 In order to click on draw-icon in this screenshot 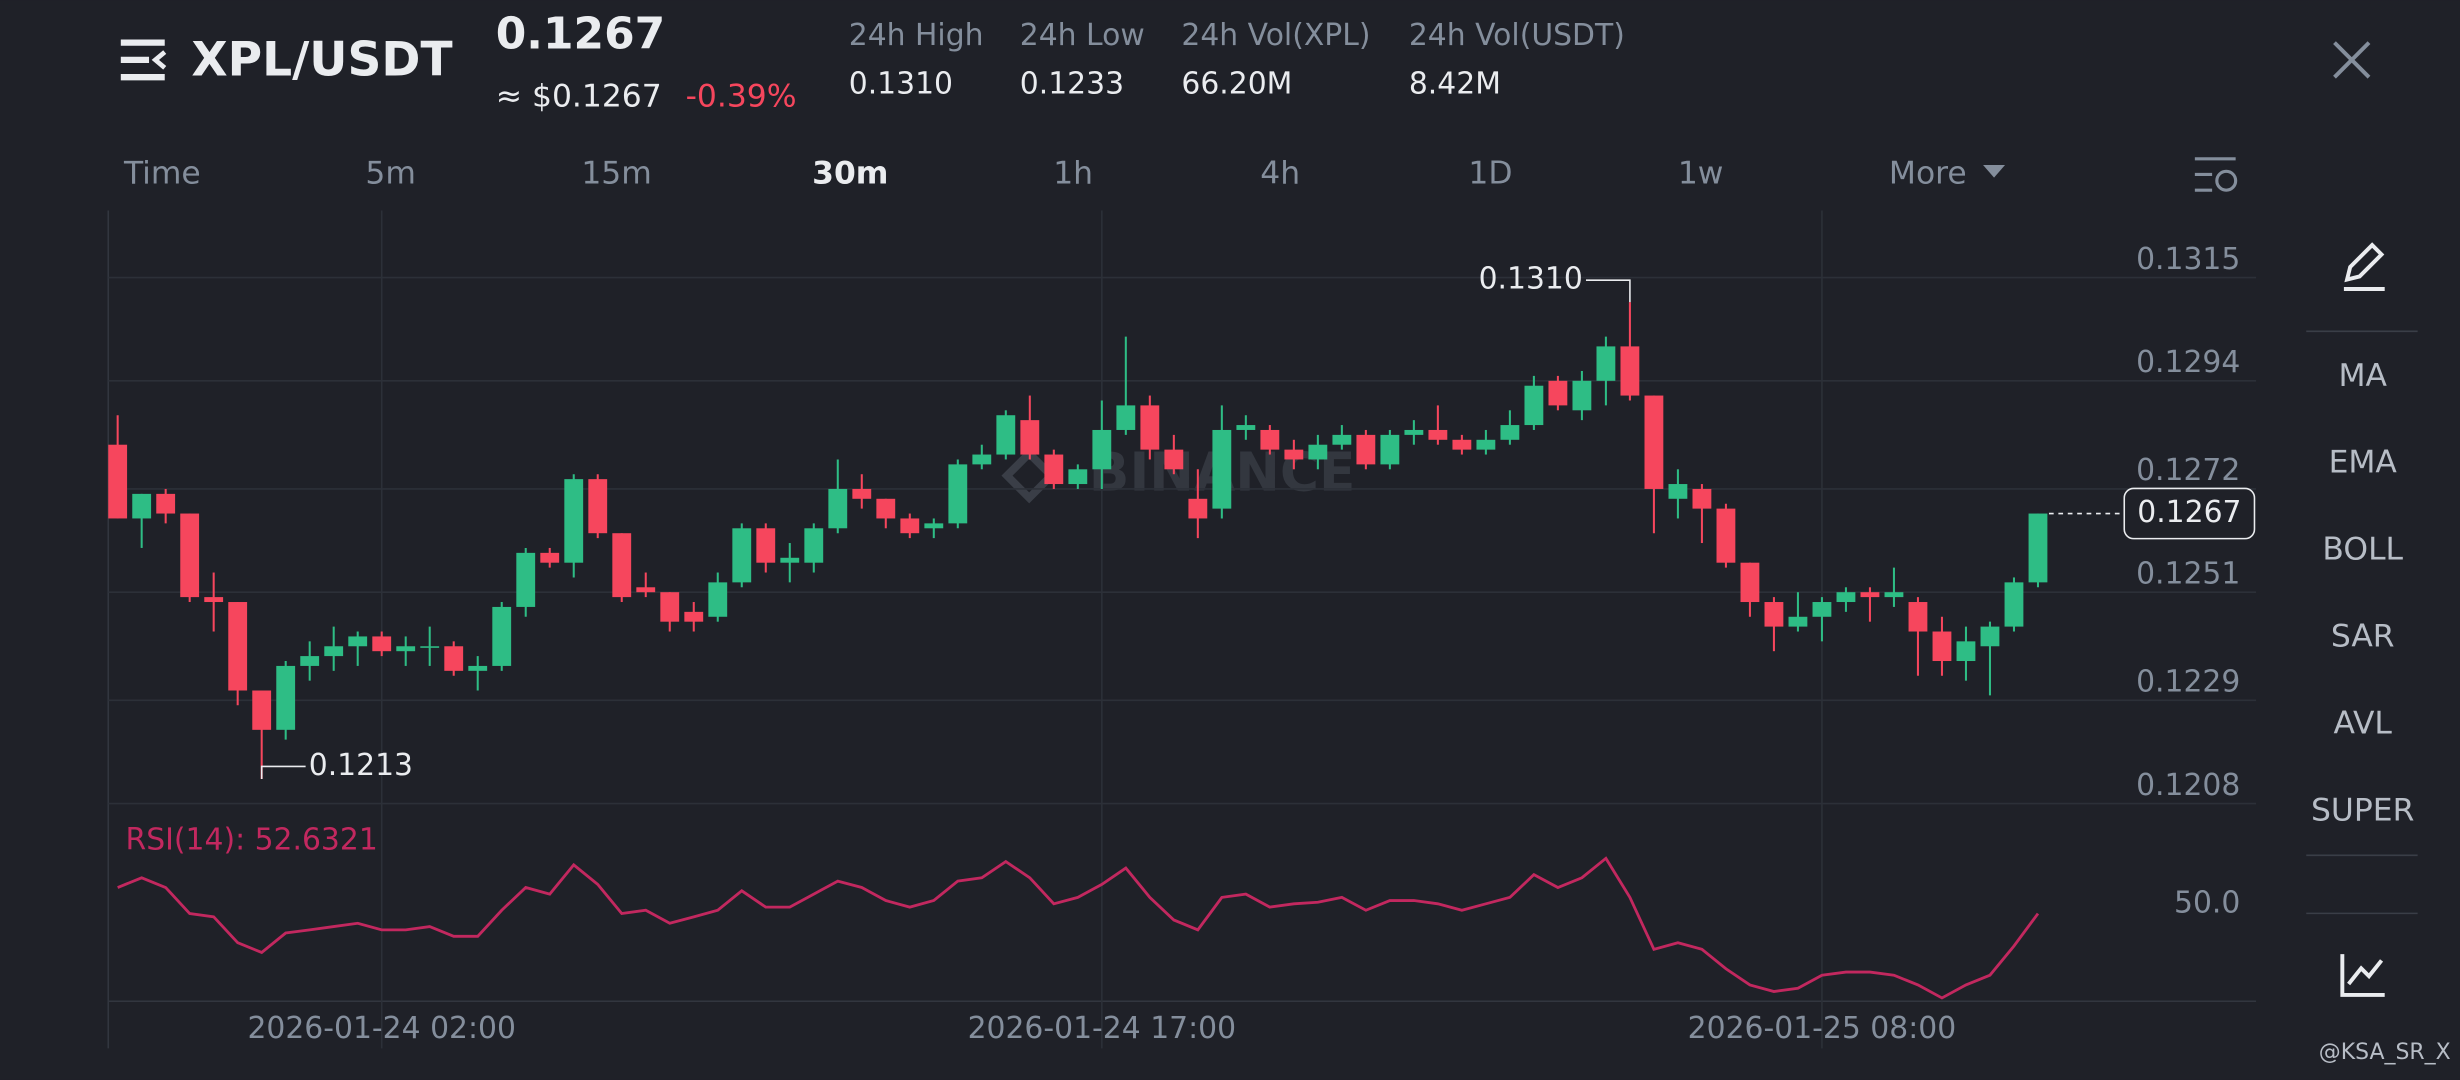, I will do `click(2364, 266)`.